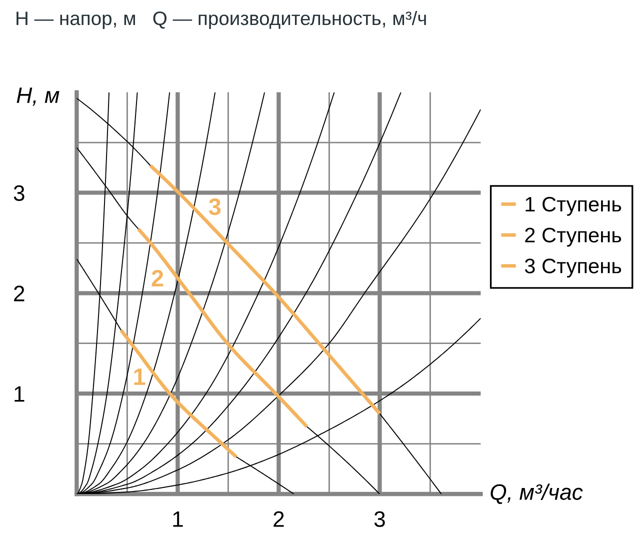 The height and width of the screenshot is (538, 643). I want to click on annotation: 2, so click(158, 278).